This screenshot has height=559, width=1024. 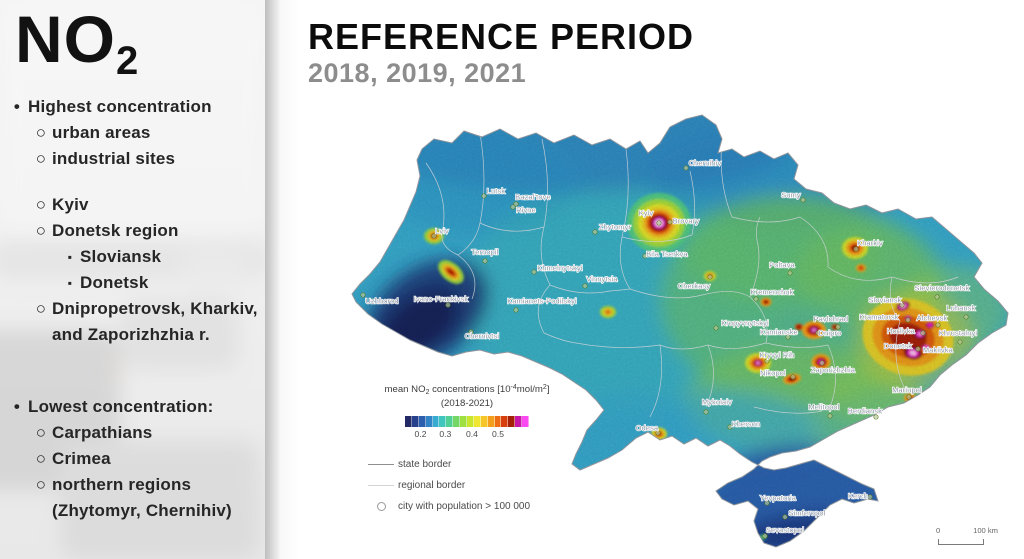 What do you see at coordinates (967, 535) in the screenshot?
I see `map-scalebar: 0 100 km` at bounding box center [967, 535].